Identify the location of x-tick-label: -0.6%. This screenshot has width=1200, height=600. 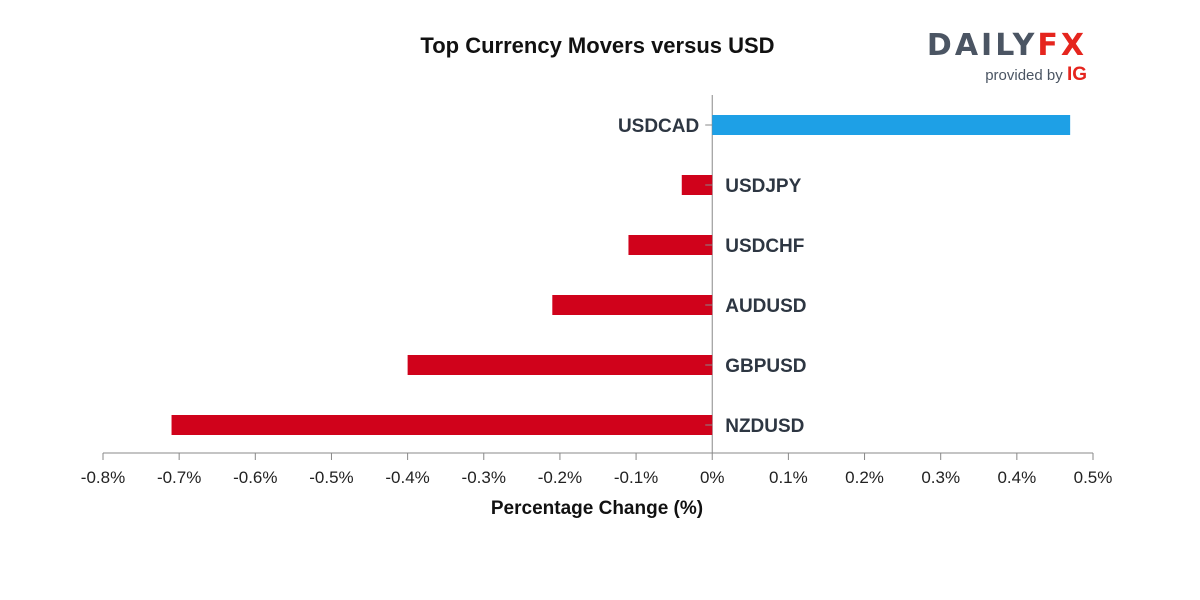
(255, 477).